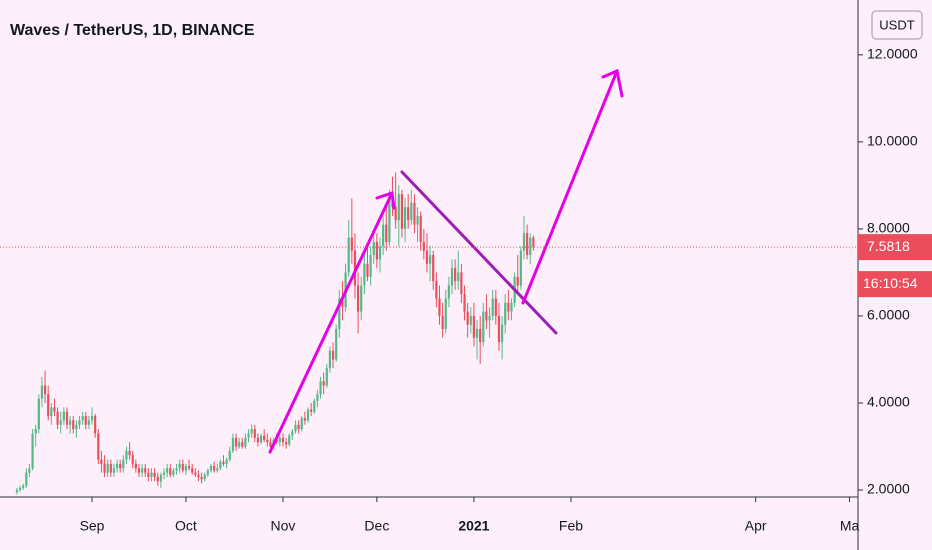 This screenshot has height=550, width=932. Describe the element at coordinates (888, 246) in the screenshot. I see `last-price-label: 7.5818` at that location.